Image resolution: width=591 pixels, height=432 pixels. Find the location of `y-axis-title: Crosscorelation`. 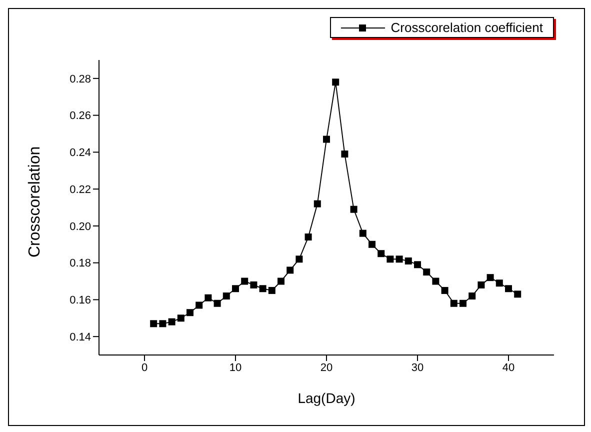

y-axis-title: Crosscorelation is located at coordinates (35, 202).